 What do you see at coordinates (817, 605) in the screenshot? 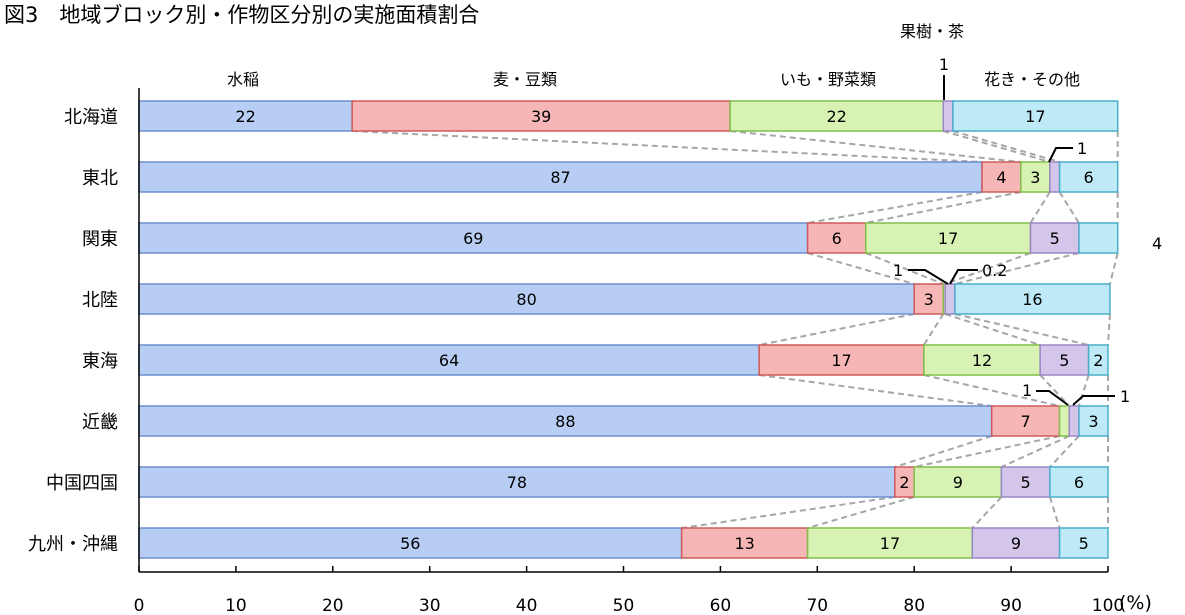
I see `x-tick-label: 70` at bounding box center [817, 605].